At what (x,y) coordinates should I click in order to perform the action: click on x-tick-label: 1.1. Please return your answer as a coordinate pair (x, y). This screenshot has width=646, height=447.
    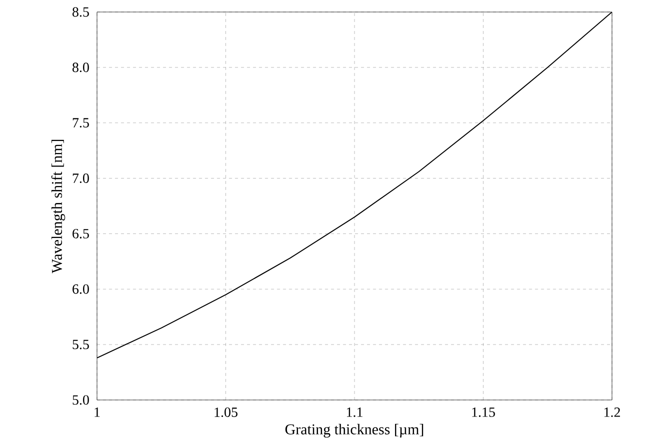
    Looking at the image, I should click on (354, 412).